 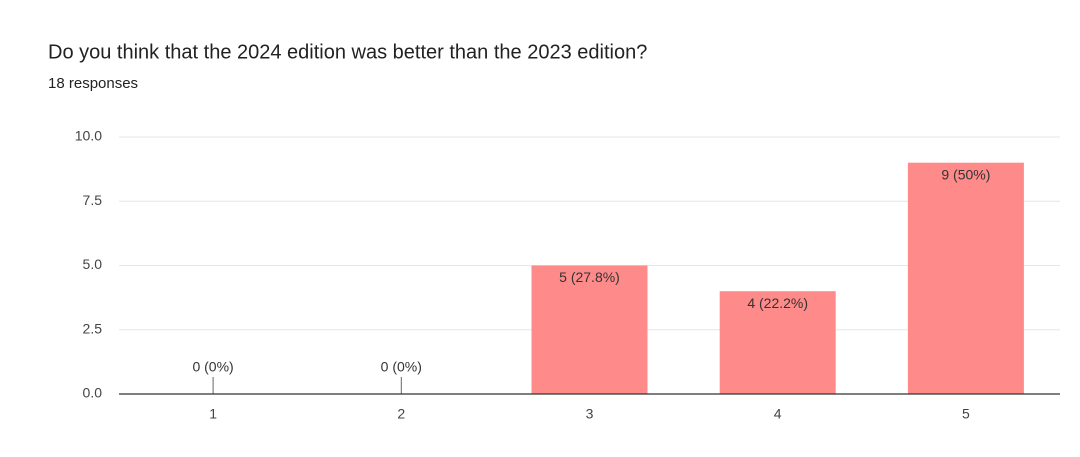 I want to click on x-tick-label: 2, so click(x=401, y=414).